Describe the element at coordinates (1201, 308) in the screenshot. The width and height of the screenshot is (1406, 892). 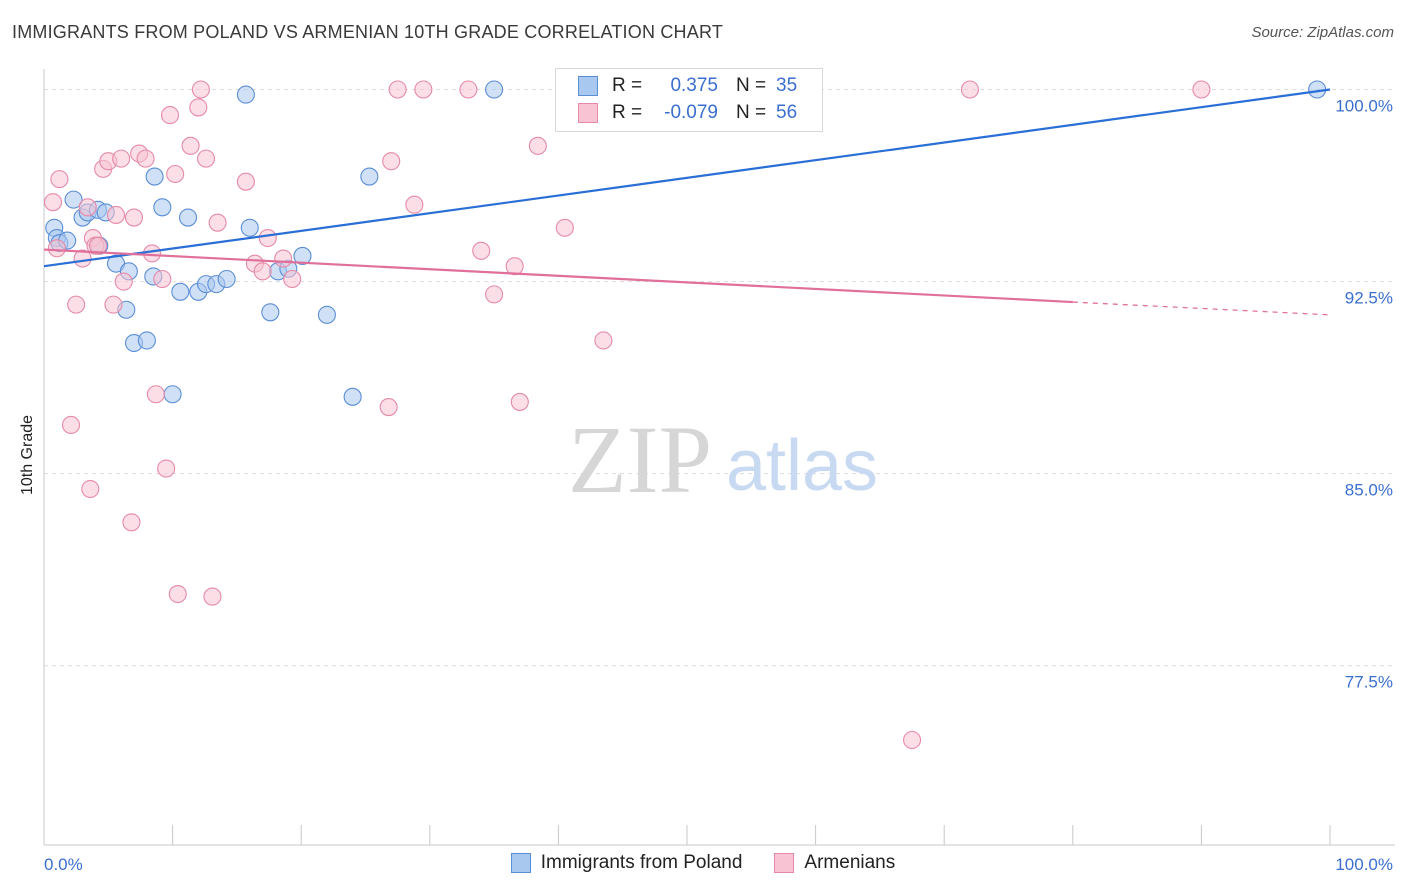
I see `trend-line-armenians-extension` at that location.